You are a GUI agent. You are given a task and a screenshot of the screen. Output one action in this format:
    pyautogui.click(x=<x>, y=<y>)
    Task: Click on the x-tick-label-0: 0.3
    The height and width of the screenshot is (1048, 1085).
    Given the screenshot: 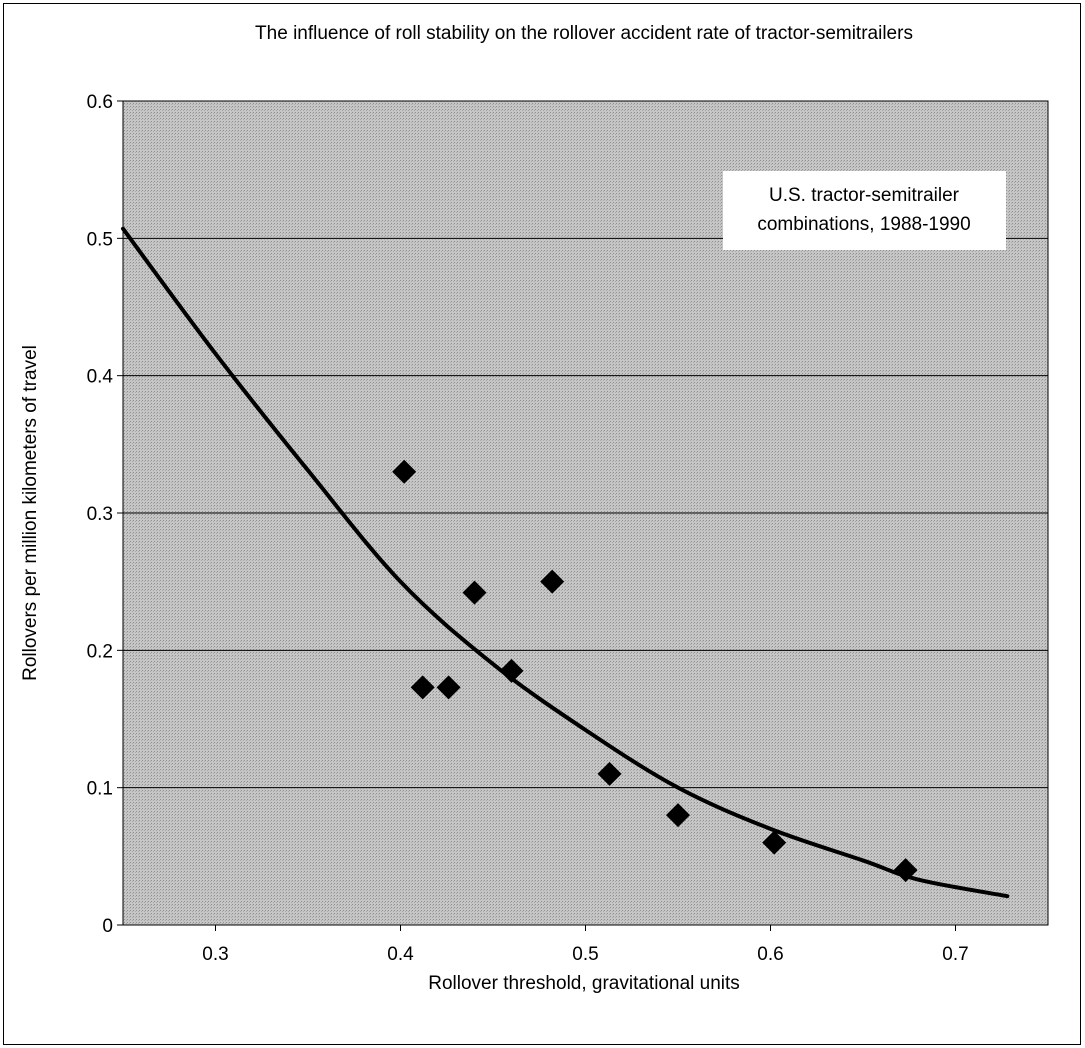 What is the action you would take?
    pyautogui.click(x=215, y=954)
    